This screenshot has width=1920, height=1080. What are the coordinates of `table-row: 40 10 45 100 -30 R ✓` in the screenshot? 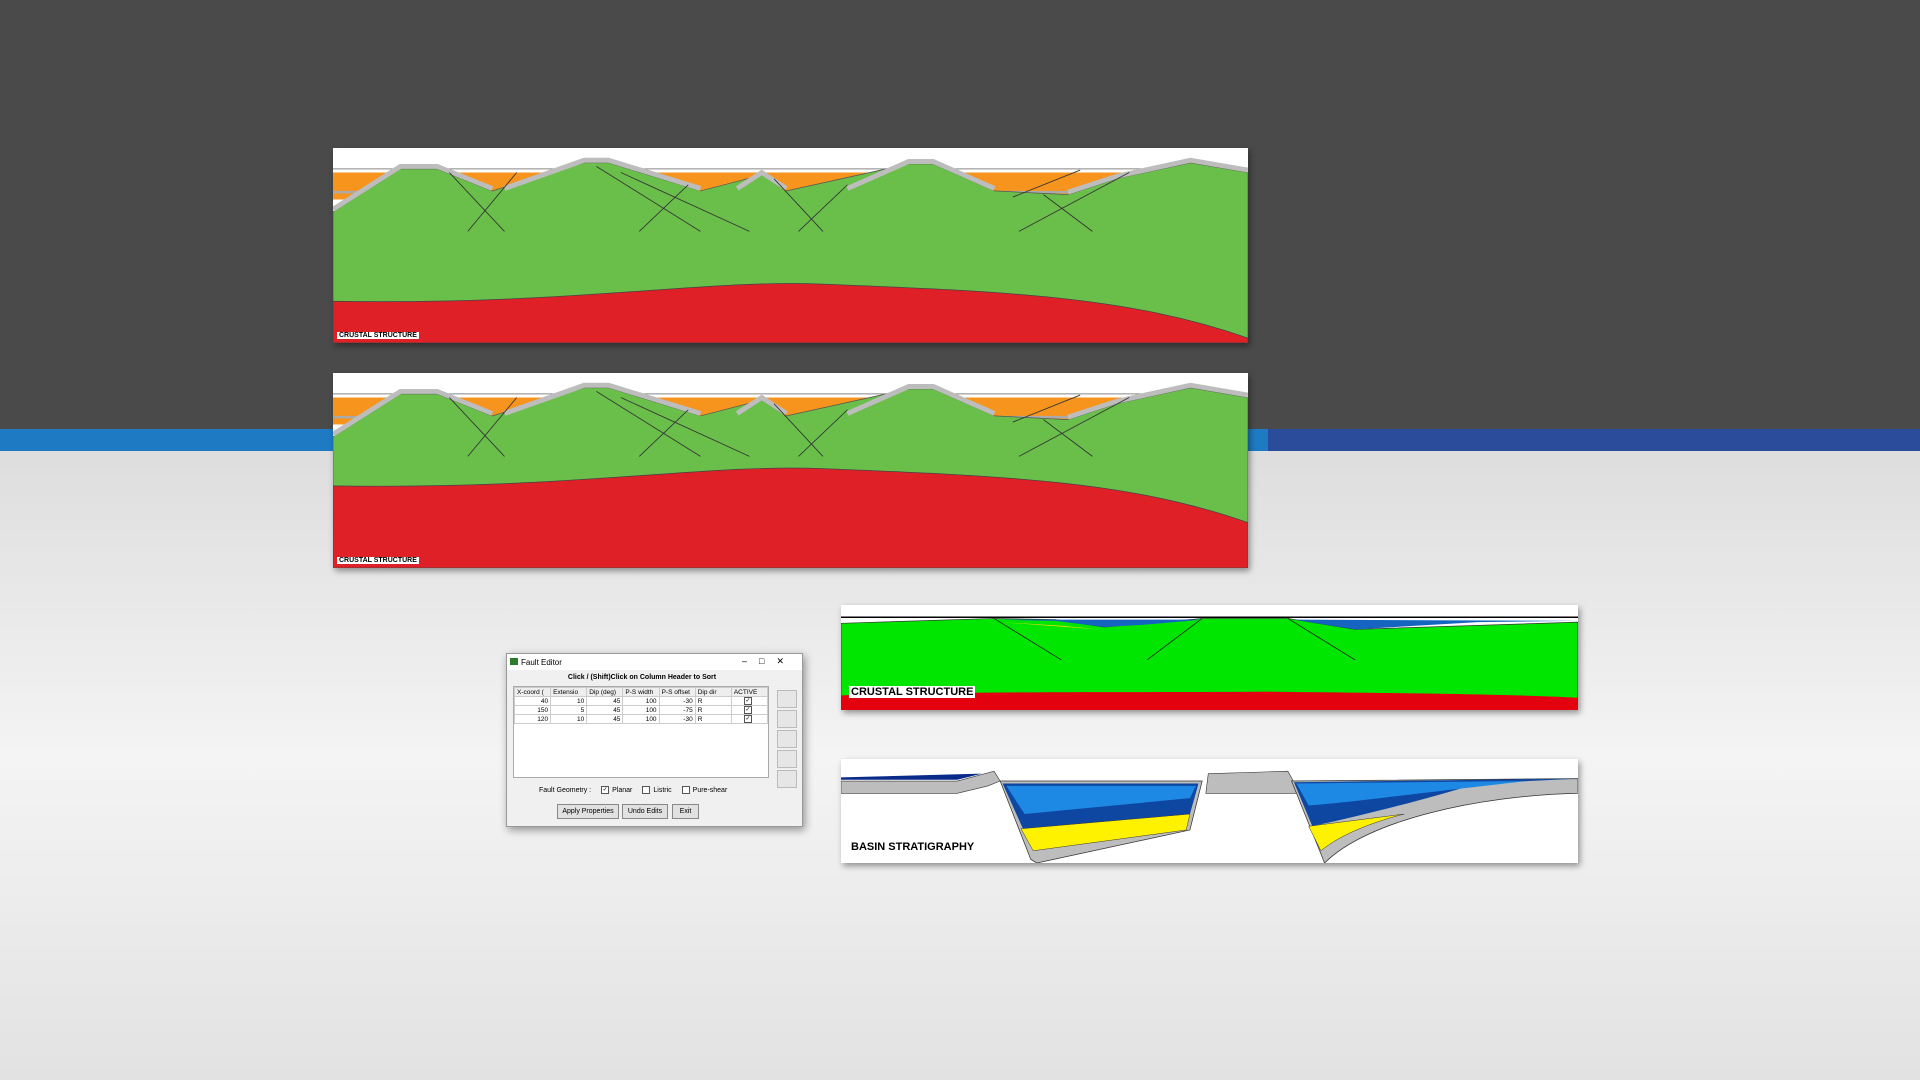 It's located at (641, 701).